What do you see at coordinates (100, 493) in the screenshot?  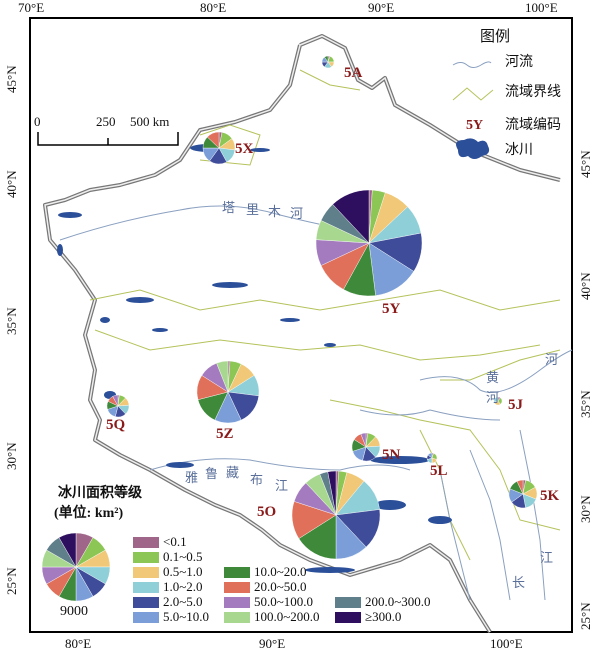 I see `class-legend-title: 冰川面积等级` at bounding box center [100, 493].